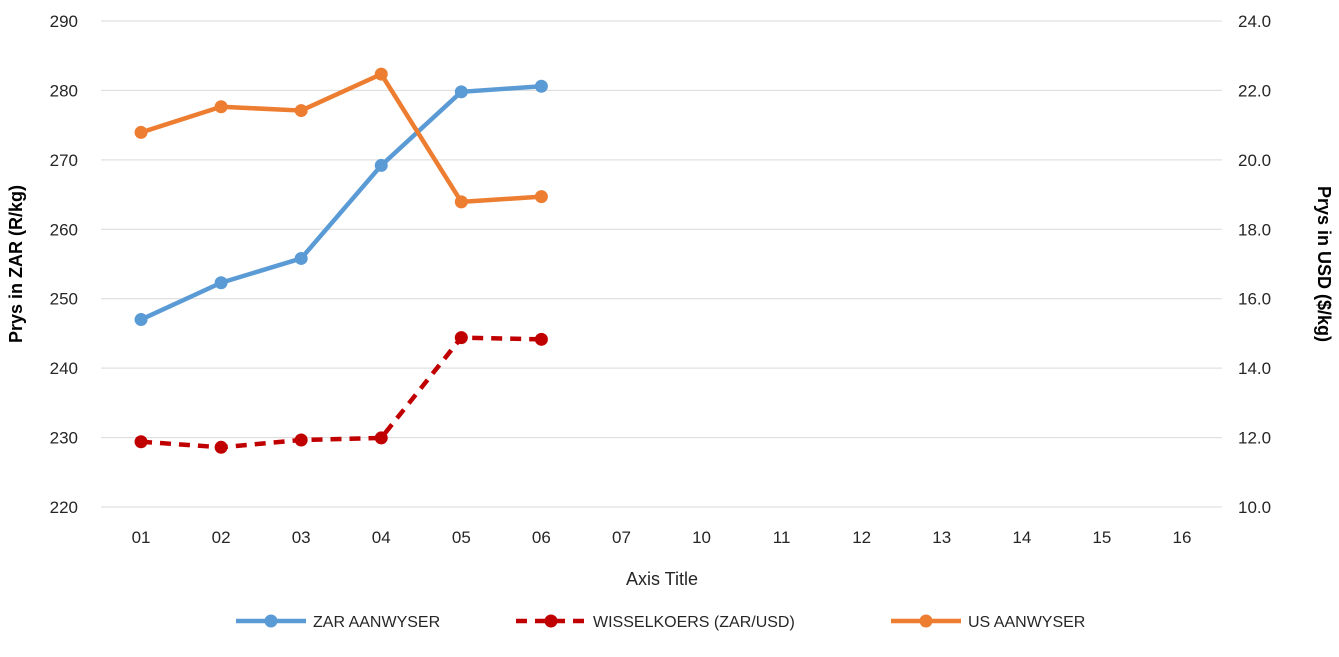 Image resolution: width=1339 pixels, height=657 pixels. I want to click on legend-item: US AANWYSER, so click(988, 622).